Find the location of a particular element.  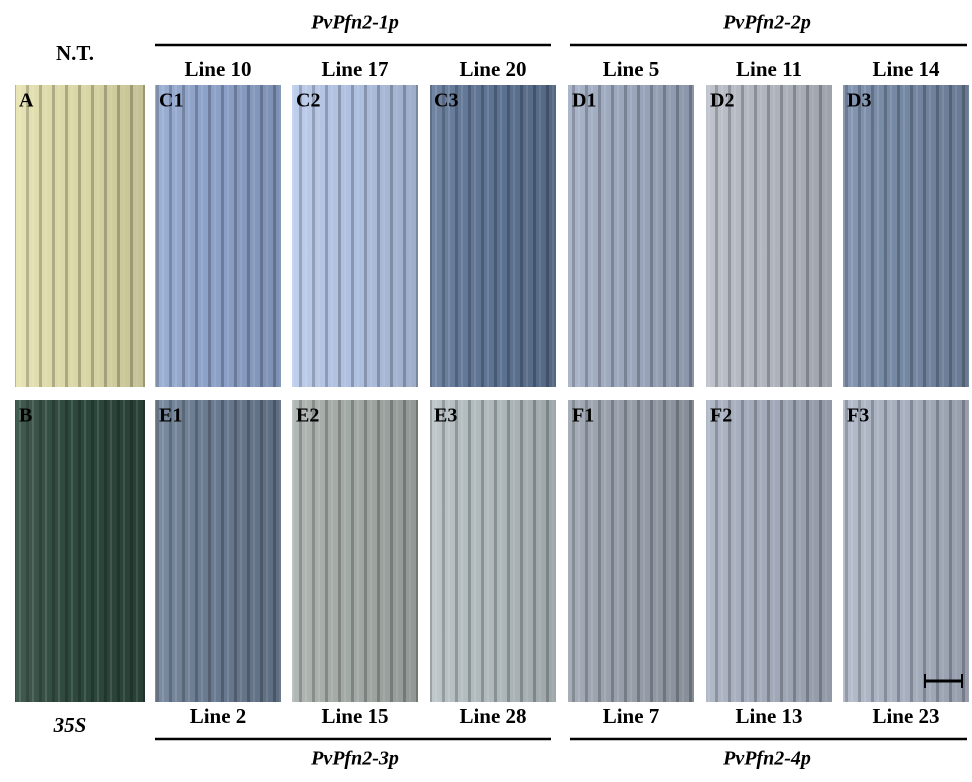

line-label: Line 23 is located at coordinates (905, 716).